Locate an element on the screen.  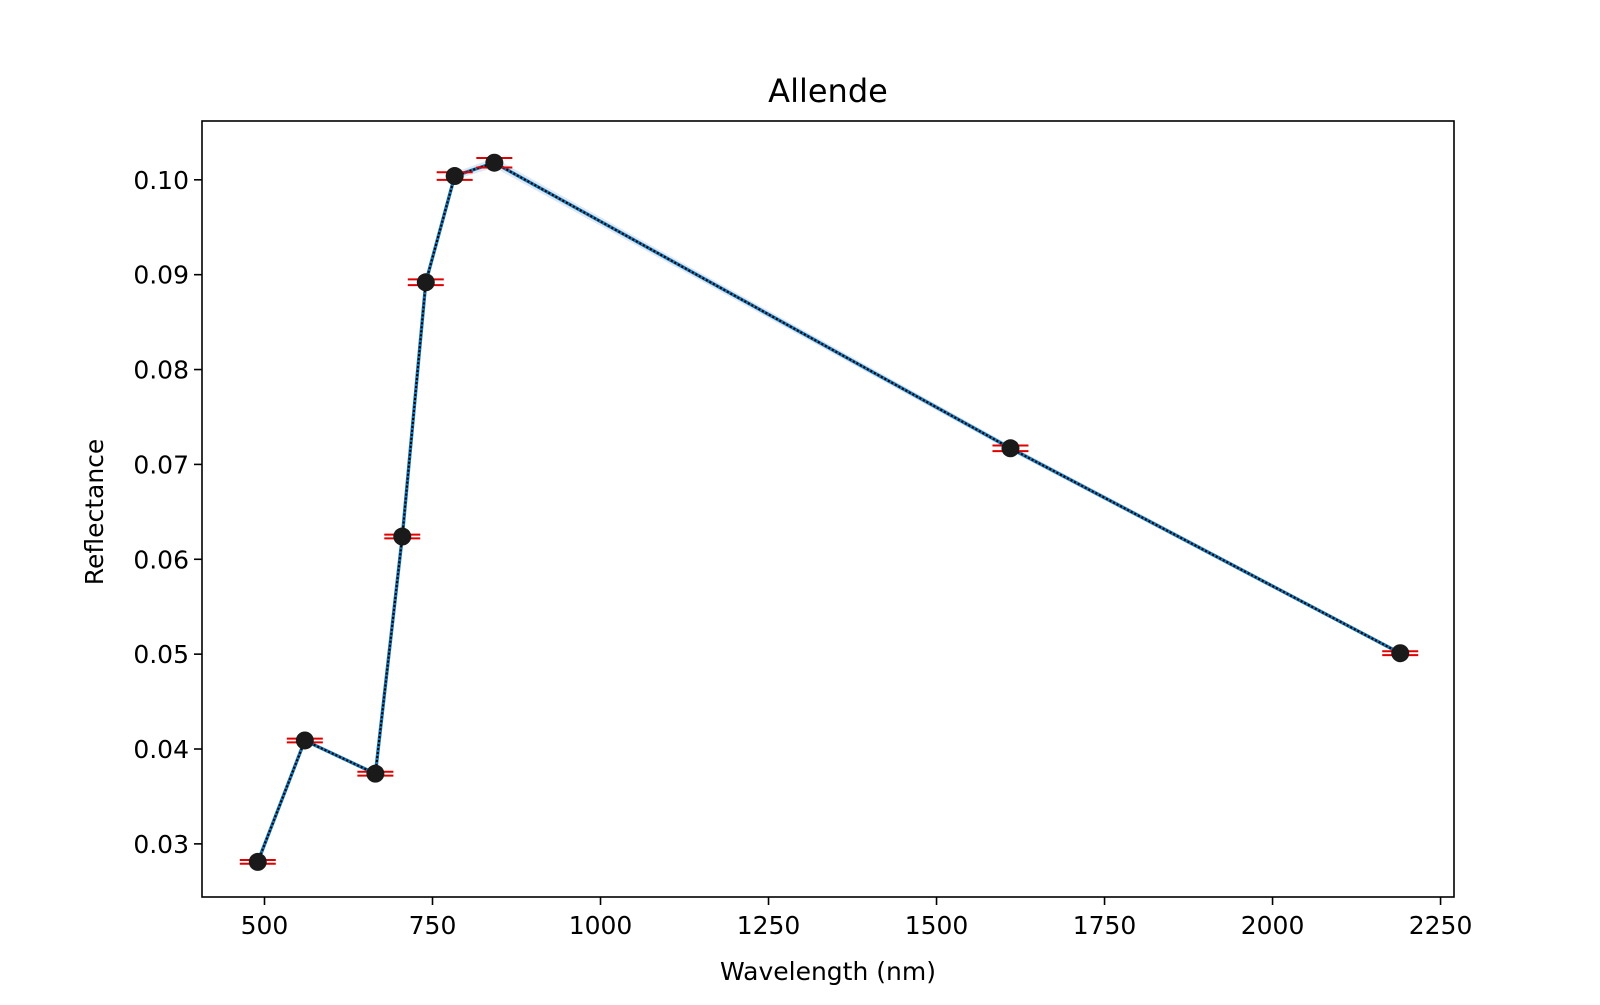
y-tick-label: 0.09 is located at coordinates (161, 275).